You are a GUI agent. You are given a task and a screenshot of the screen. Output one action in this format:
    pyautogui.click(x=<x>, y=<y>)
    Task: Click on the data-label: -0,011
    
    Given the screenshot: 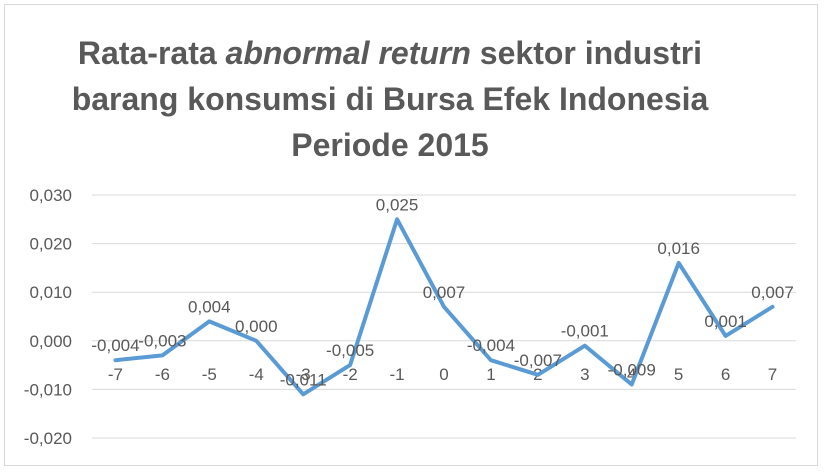 What is the action you would take?
    pyautogui.click(x=303, y=379)
    